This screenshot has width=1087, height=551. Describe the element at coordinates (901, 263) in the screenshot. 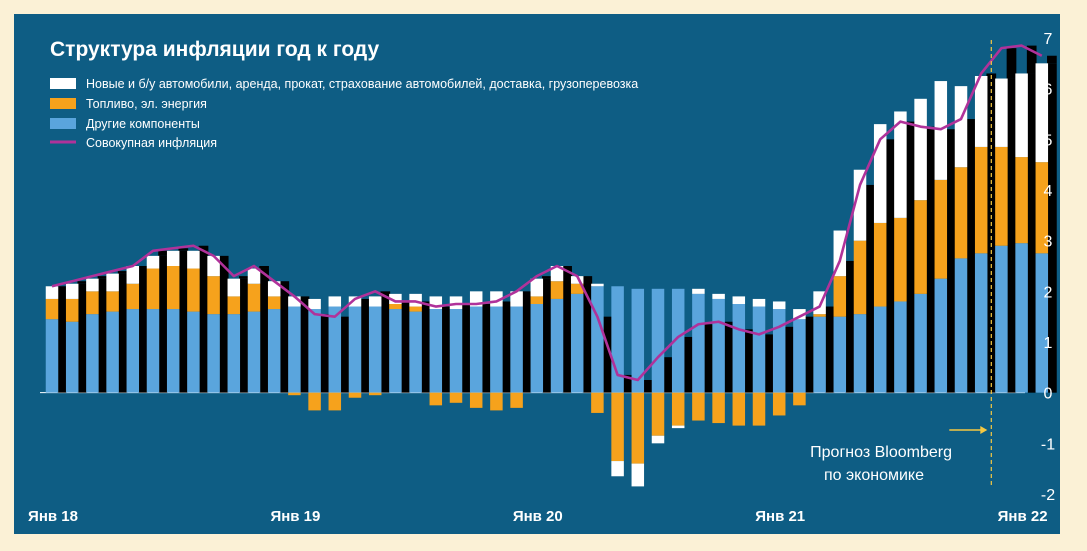

I see `forecast-group: Прогноз Bloomberg по экономике` at that location.